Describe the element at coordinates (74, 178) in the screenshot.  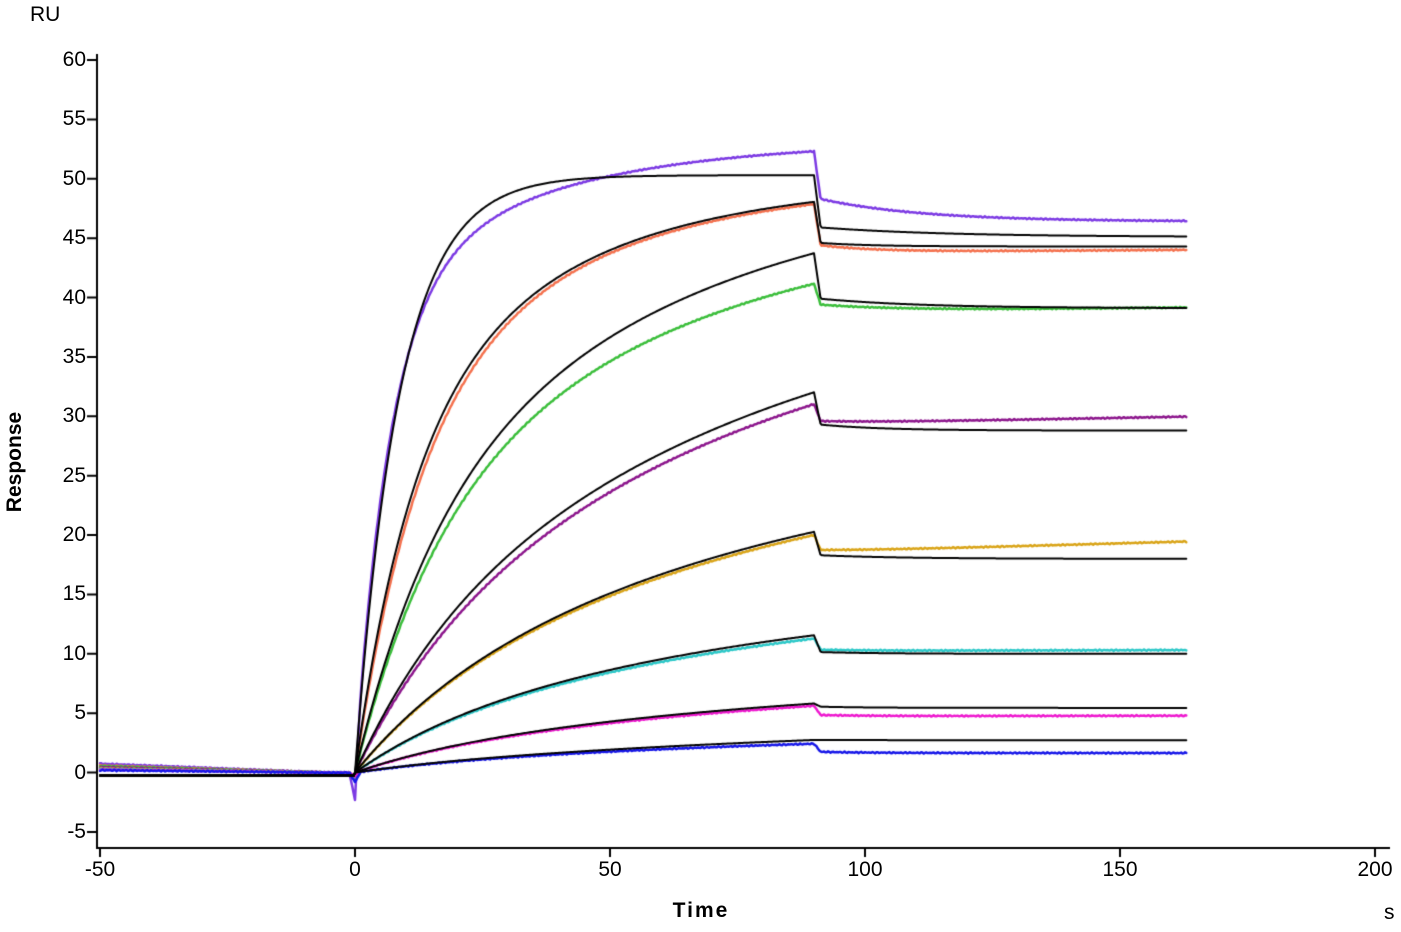
I see `y-tick-label: 50` at that location.